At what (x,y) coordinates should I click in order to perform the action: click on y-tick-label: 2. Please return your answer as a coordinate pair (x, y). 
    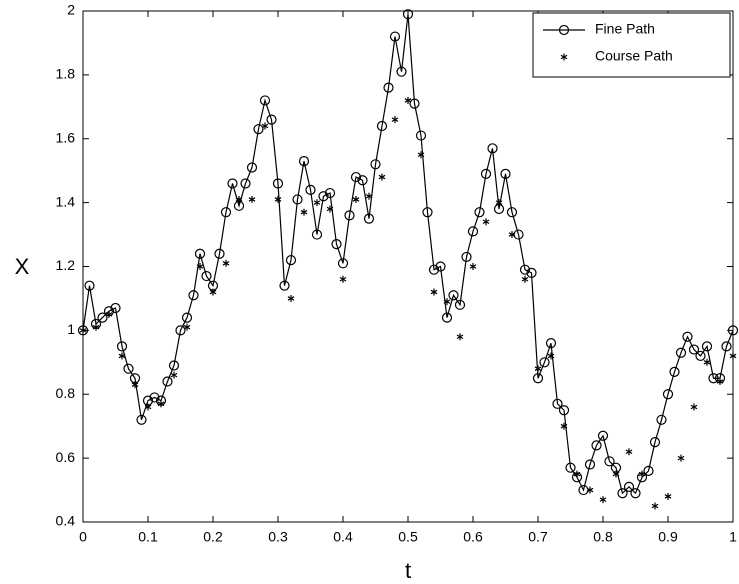
    Looking at the image, I should click on (71, 10).